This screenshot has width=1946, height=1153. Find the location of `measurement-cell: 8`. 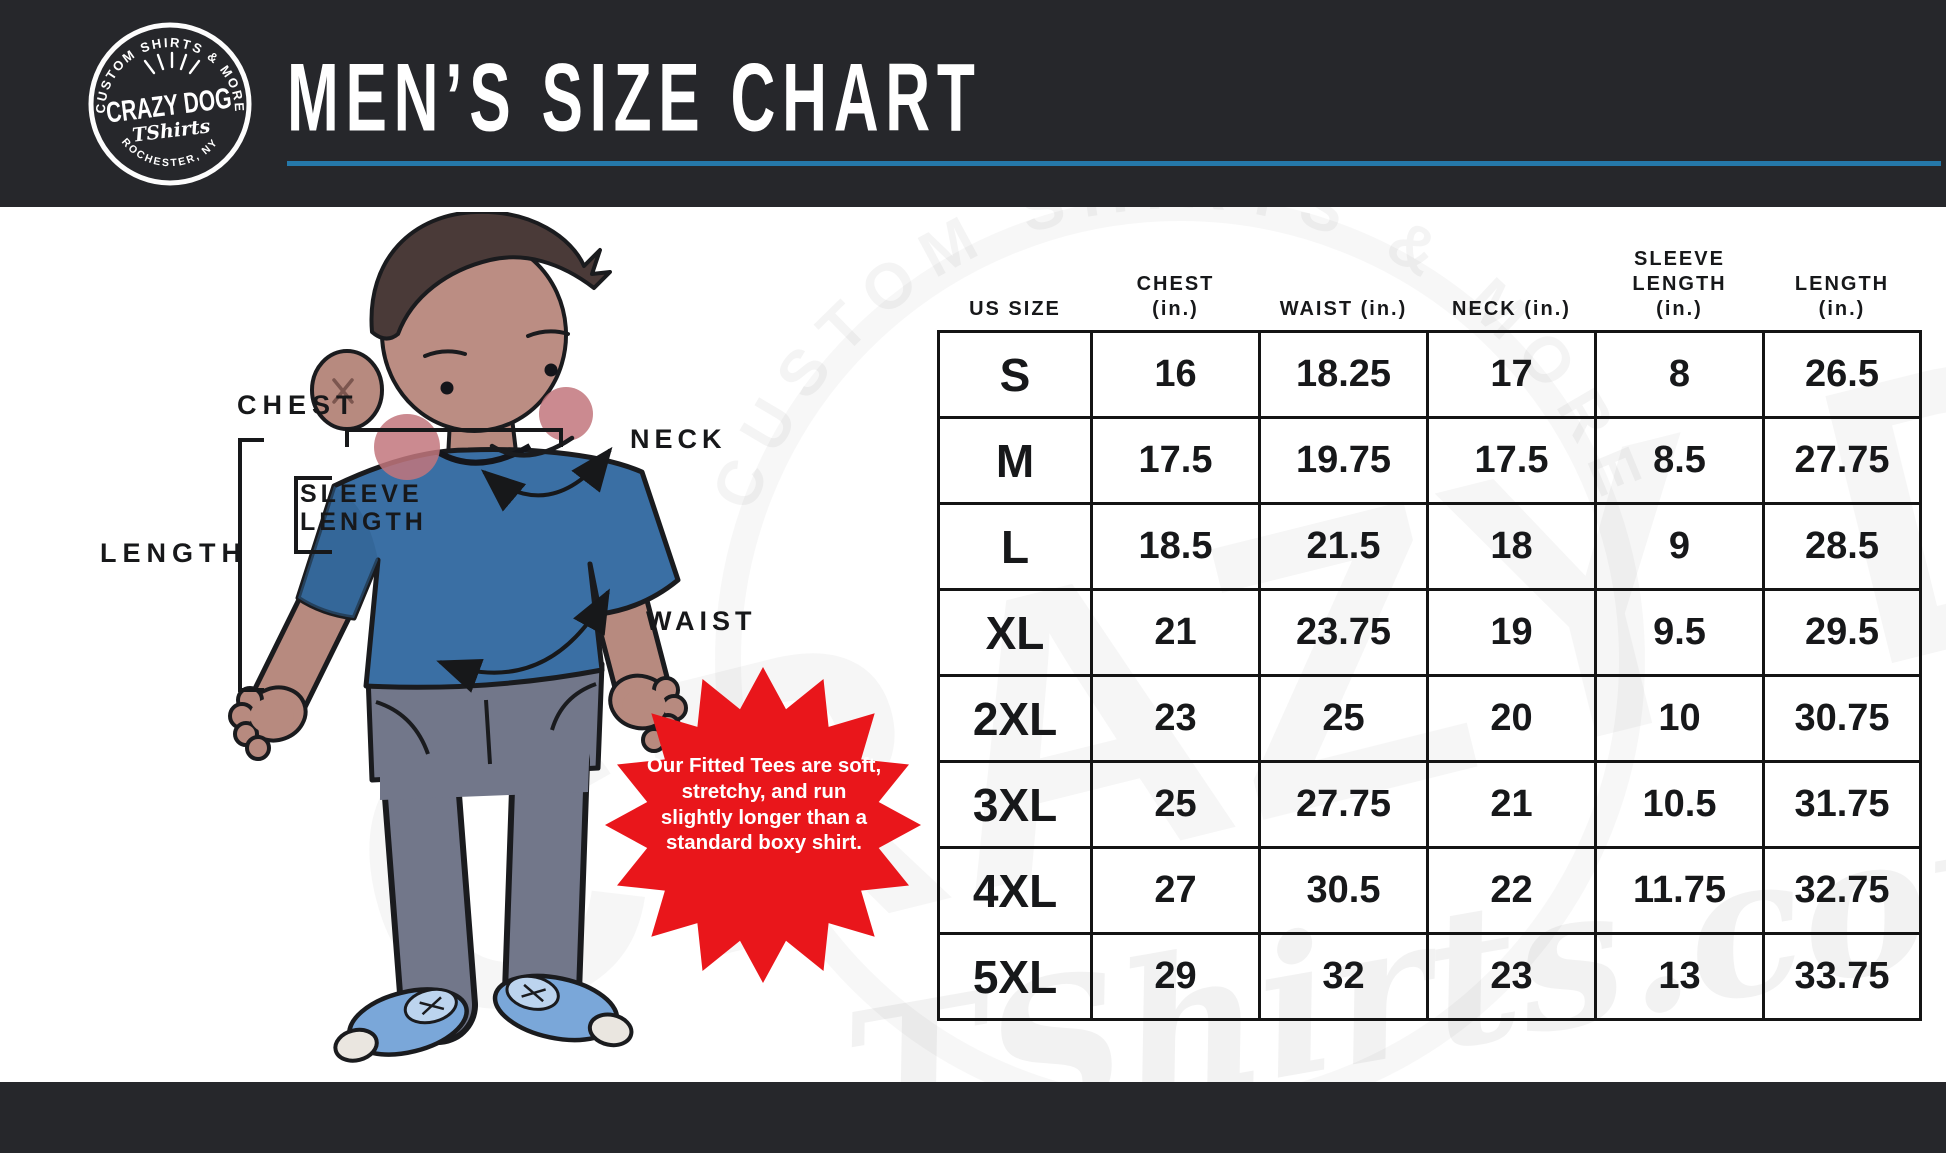

measurement-cell: 8 is located at coordinates (1679, 374).